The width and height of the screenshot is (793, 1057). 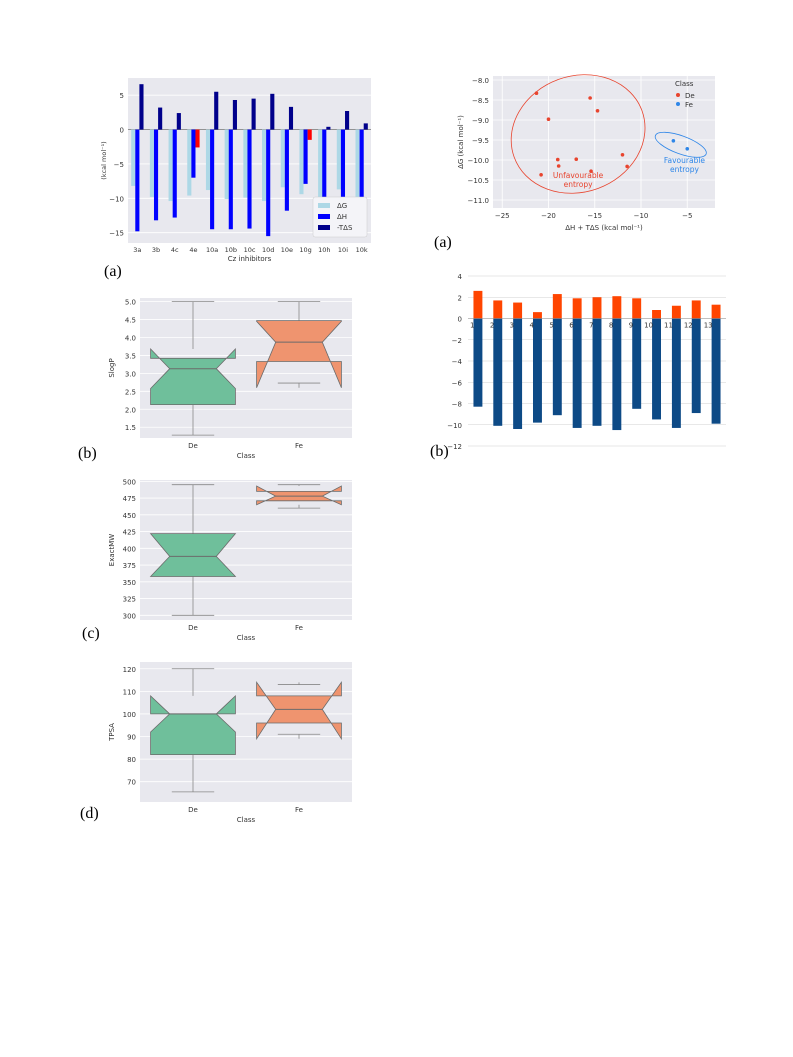 What do you see at coordinates (119, 165) in the screenshot?
I see `y-tick-label: −5` at bounding box center [119, 165].